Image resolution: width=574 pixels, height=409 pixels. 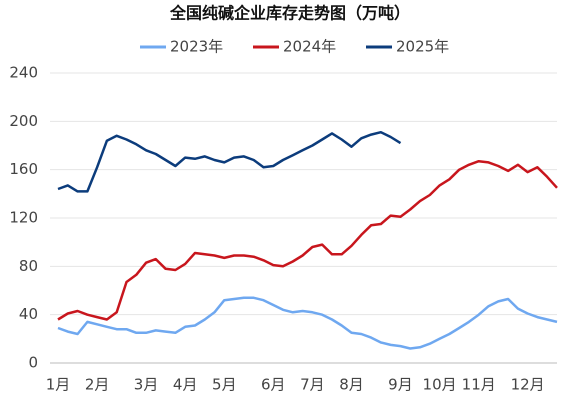 What do you see at coordinates (33, 363) in the screenshot?
I see `y-tick-label: 0` at bounding box center [33, 363].